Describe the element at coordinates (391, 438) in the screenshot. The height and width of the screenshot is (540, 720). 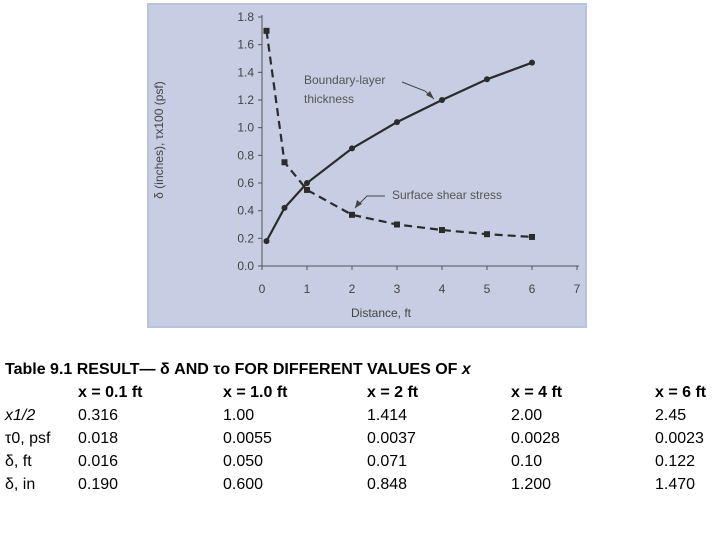
I see `table-cell: 0.0037` at that location.